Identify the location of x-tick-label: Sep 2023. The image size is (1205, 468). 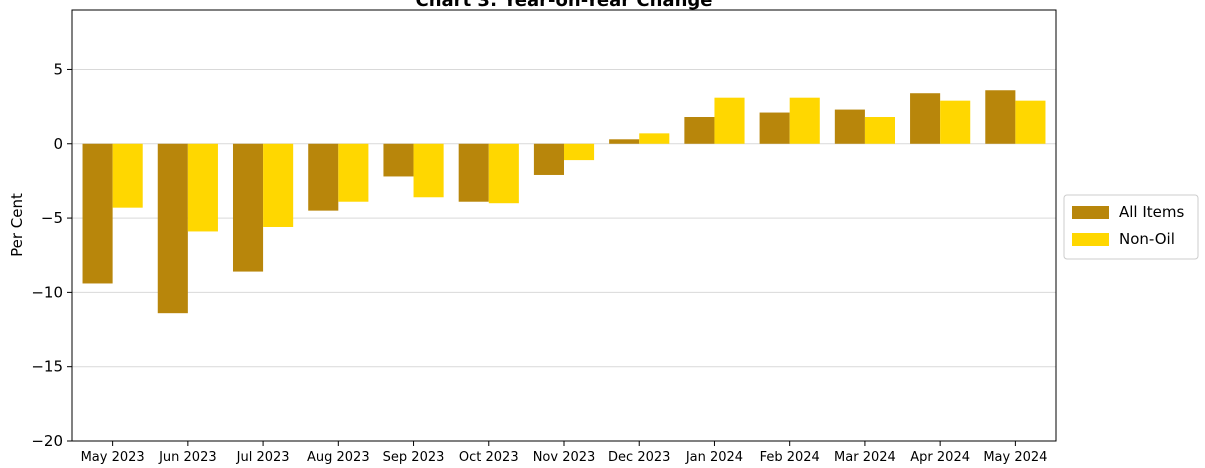
(414, 457).